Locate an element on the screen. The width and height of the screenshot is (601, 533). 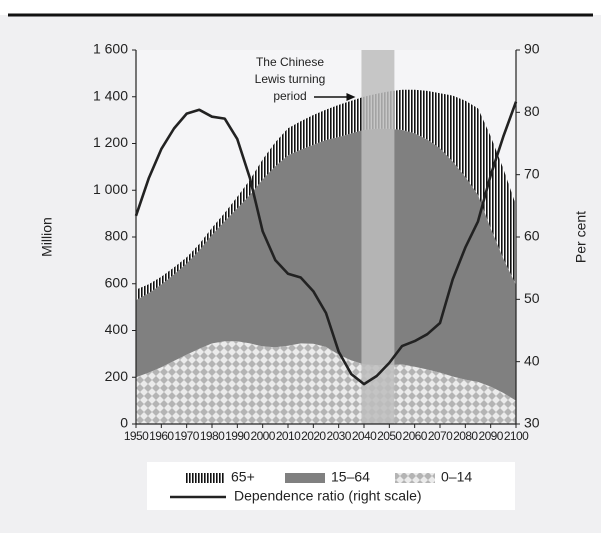
x-tick-label: 1960 is located at coordinates (161, 436).